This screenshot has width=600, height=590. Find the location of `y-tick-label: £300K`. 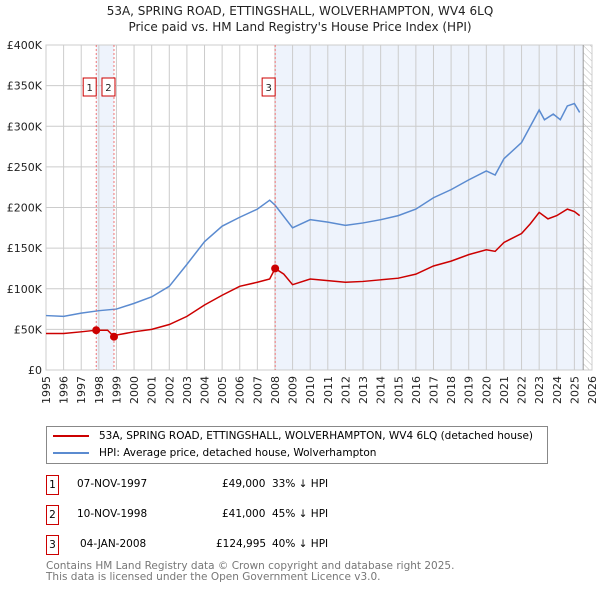

y-tick-label: £300K is located at coordinates (25, 126).